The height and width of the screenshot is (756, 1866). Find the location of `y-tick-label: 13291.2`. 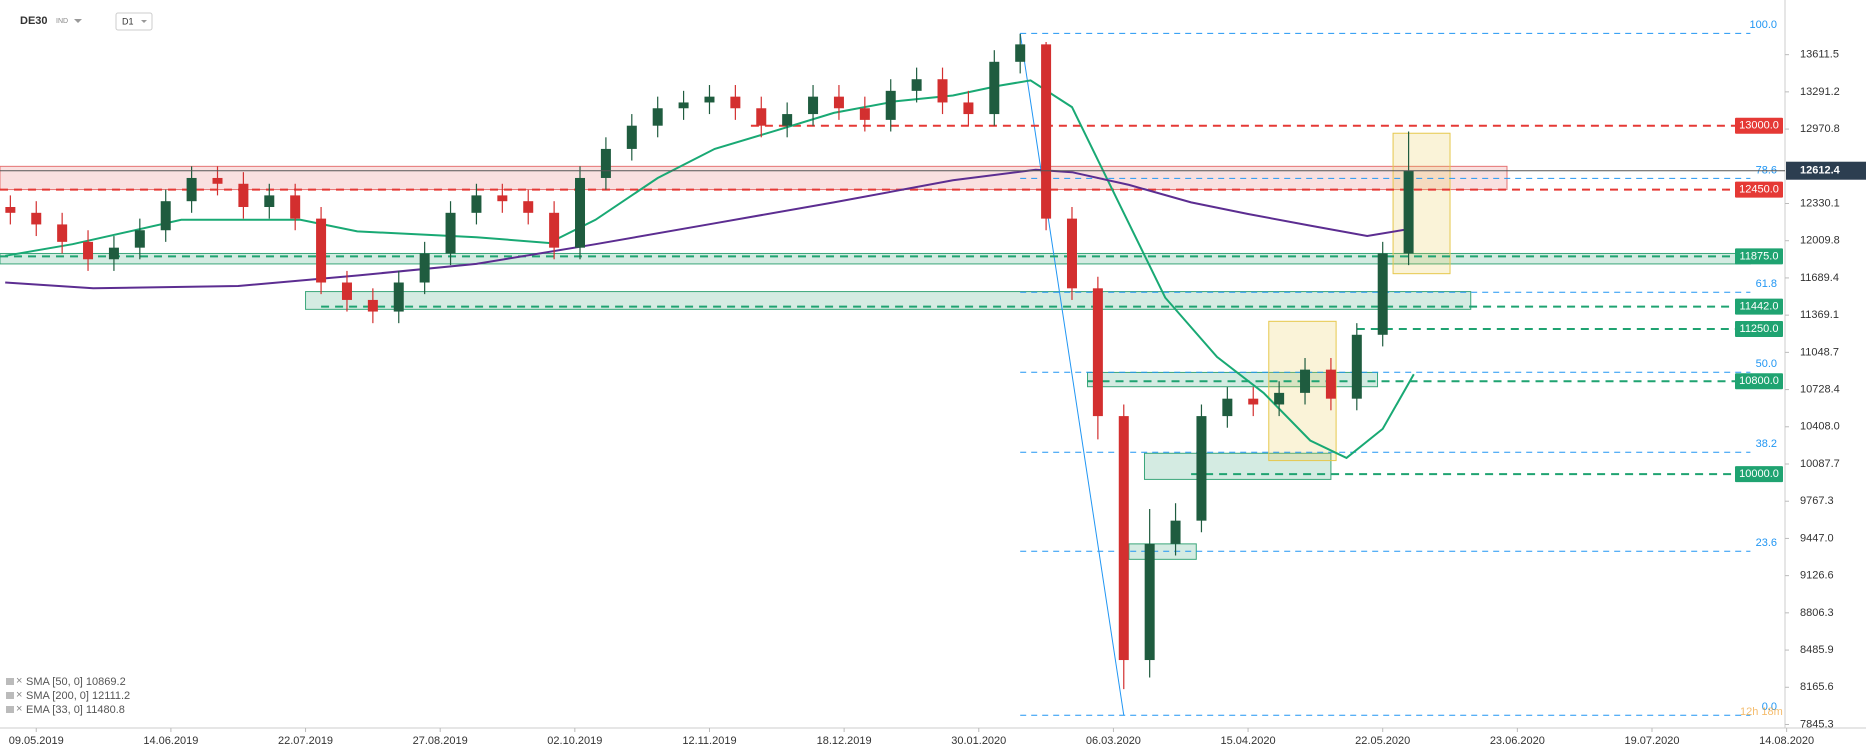

y-tick-label: 13291.2 is located at coordinates (1820, 92).